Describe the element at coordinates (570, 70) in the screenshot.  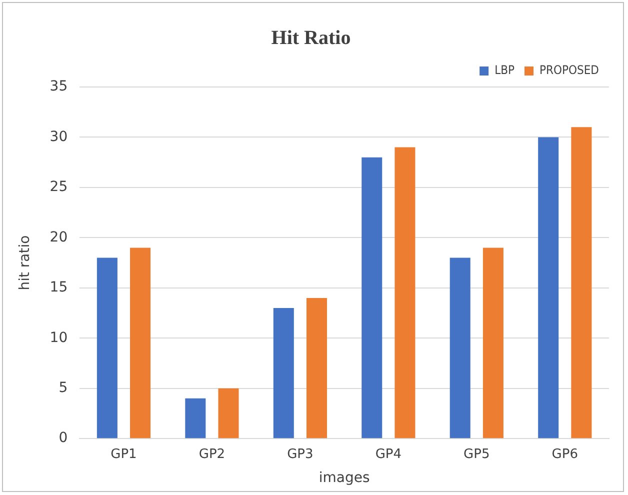
I see `legend-label: PROPOSED` at that location.